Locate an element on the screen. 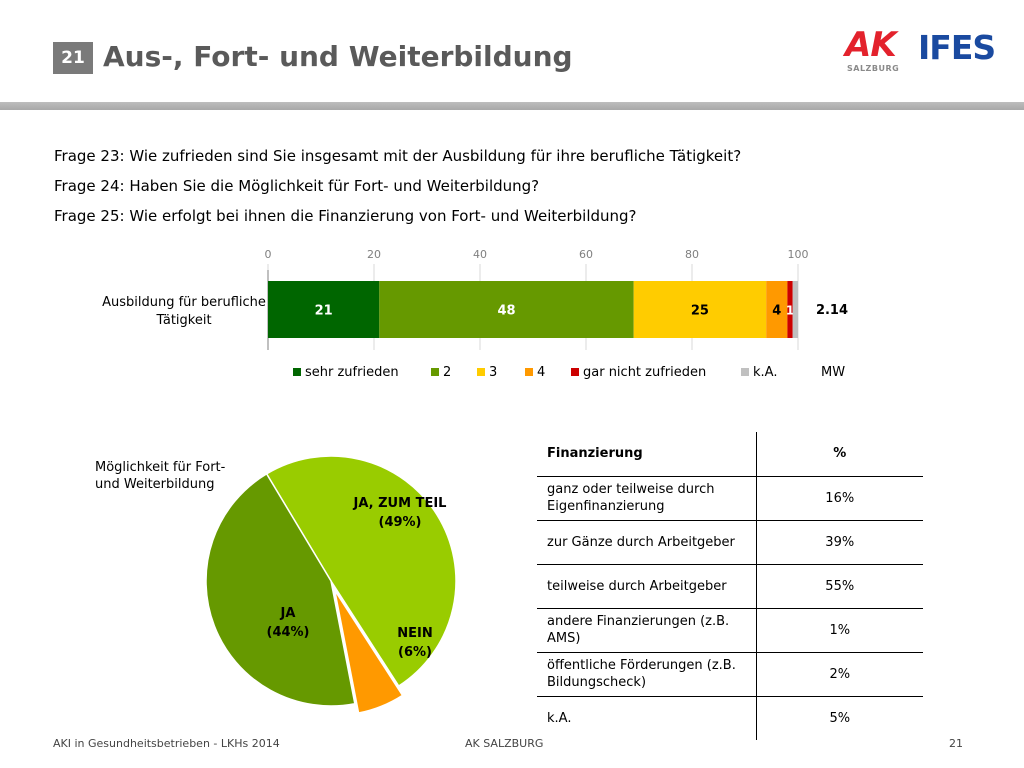  table-cell-value: 16% is located at coordinates (839, 498).